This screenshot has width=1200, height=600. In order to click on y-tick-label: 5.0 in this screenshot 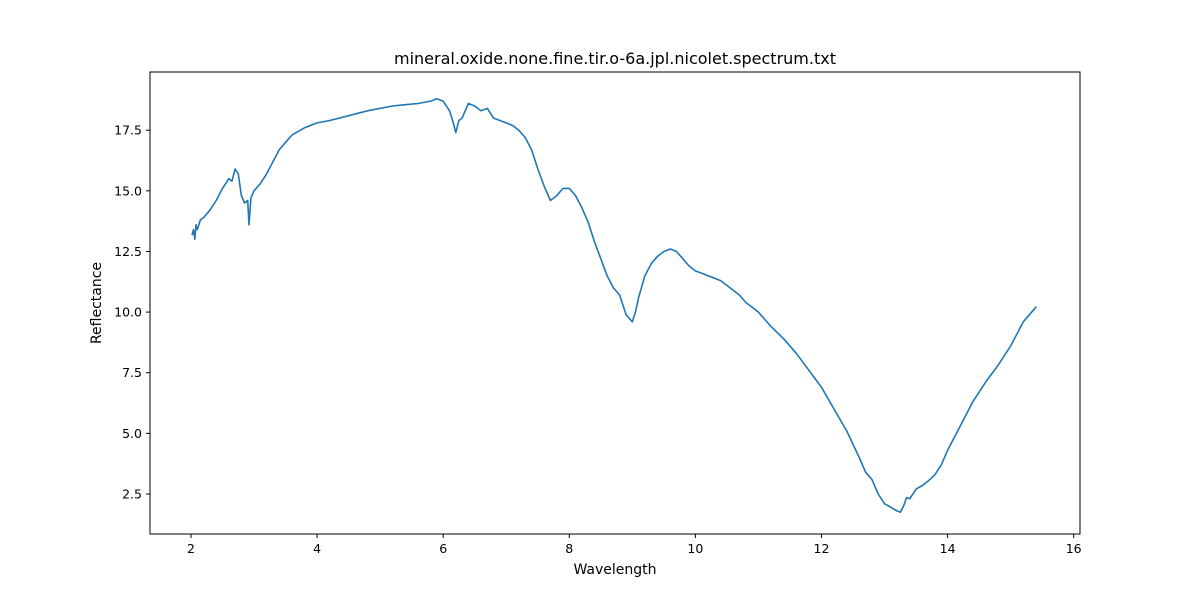, I will do `click(132, 433)`.